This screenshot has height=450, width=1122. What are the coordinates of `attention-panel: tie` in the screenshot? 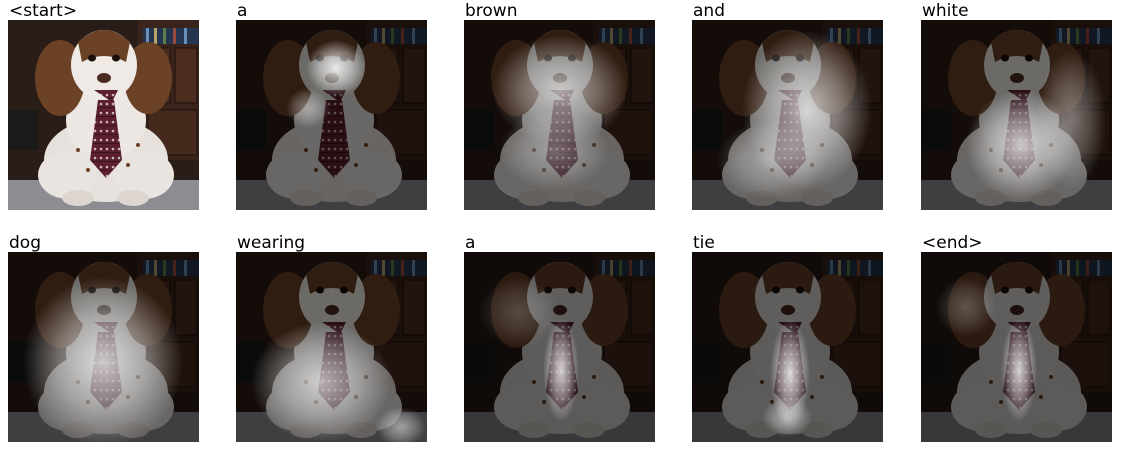 It's located at (787, 337).